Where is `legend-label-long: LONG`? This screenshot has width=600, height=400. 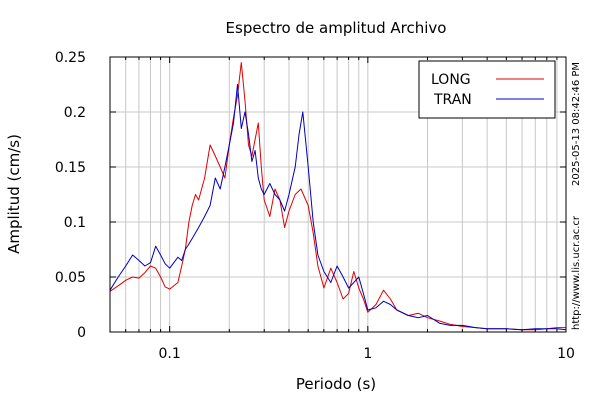
legend-label-long: LONG is located at coordinates (451, 80).